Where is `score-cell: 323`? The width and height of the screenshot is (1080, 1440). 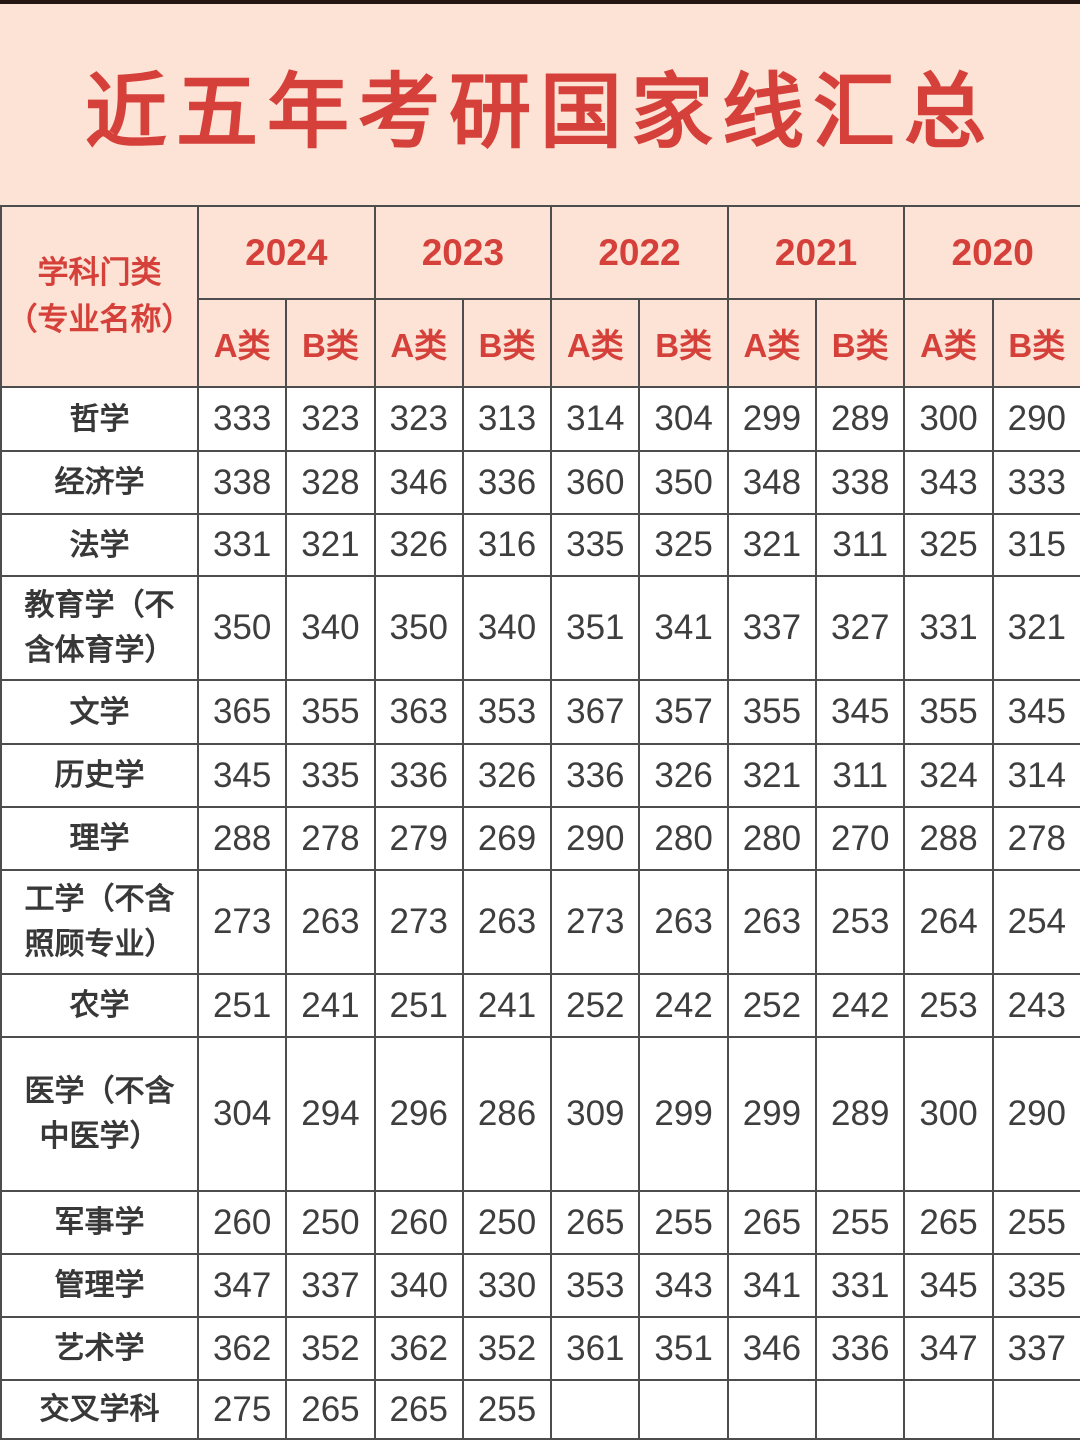
score-cell: 323 is located at coordinates (418, 419).